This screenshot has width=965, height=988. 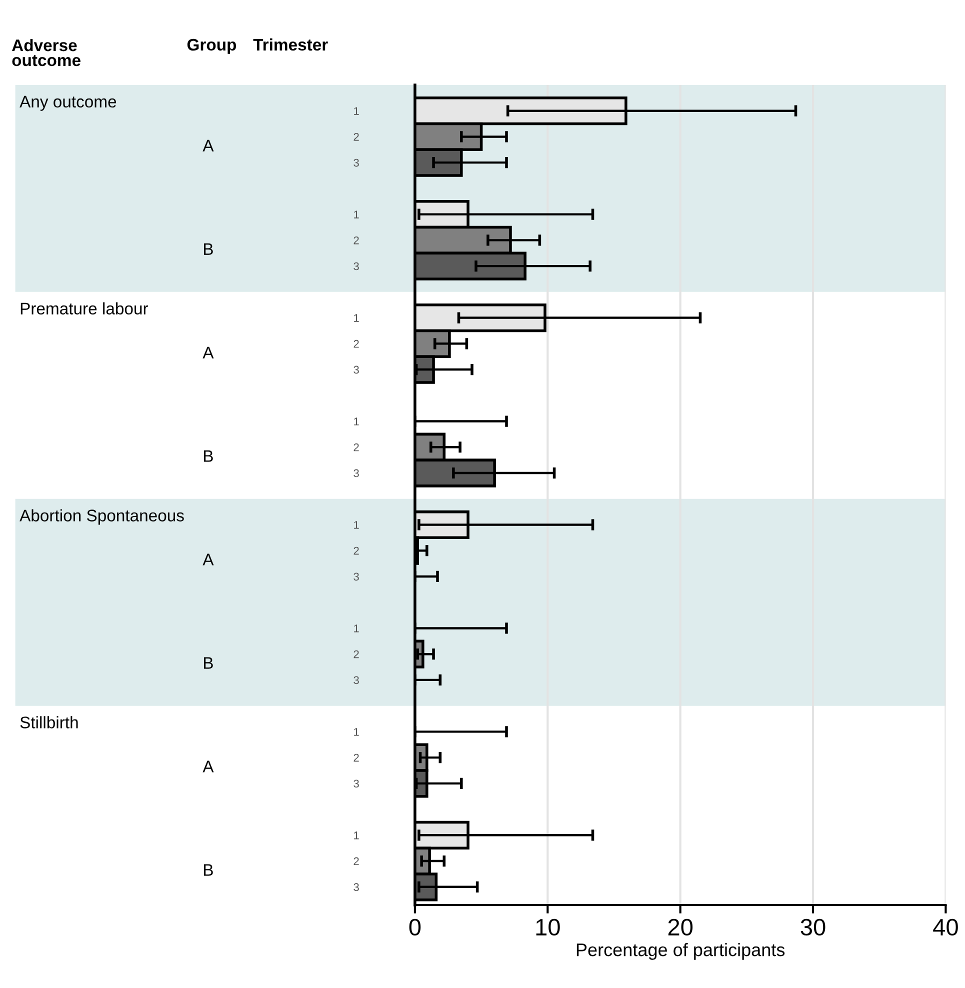 What do you see at coordinates (102, 517) in the screenshot?
I see `text: Abortion Spontaneous` at bounding box center [102, 517].